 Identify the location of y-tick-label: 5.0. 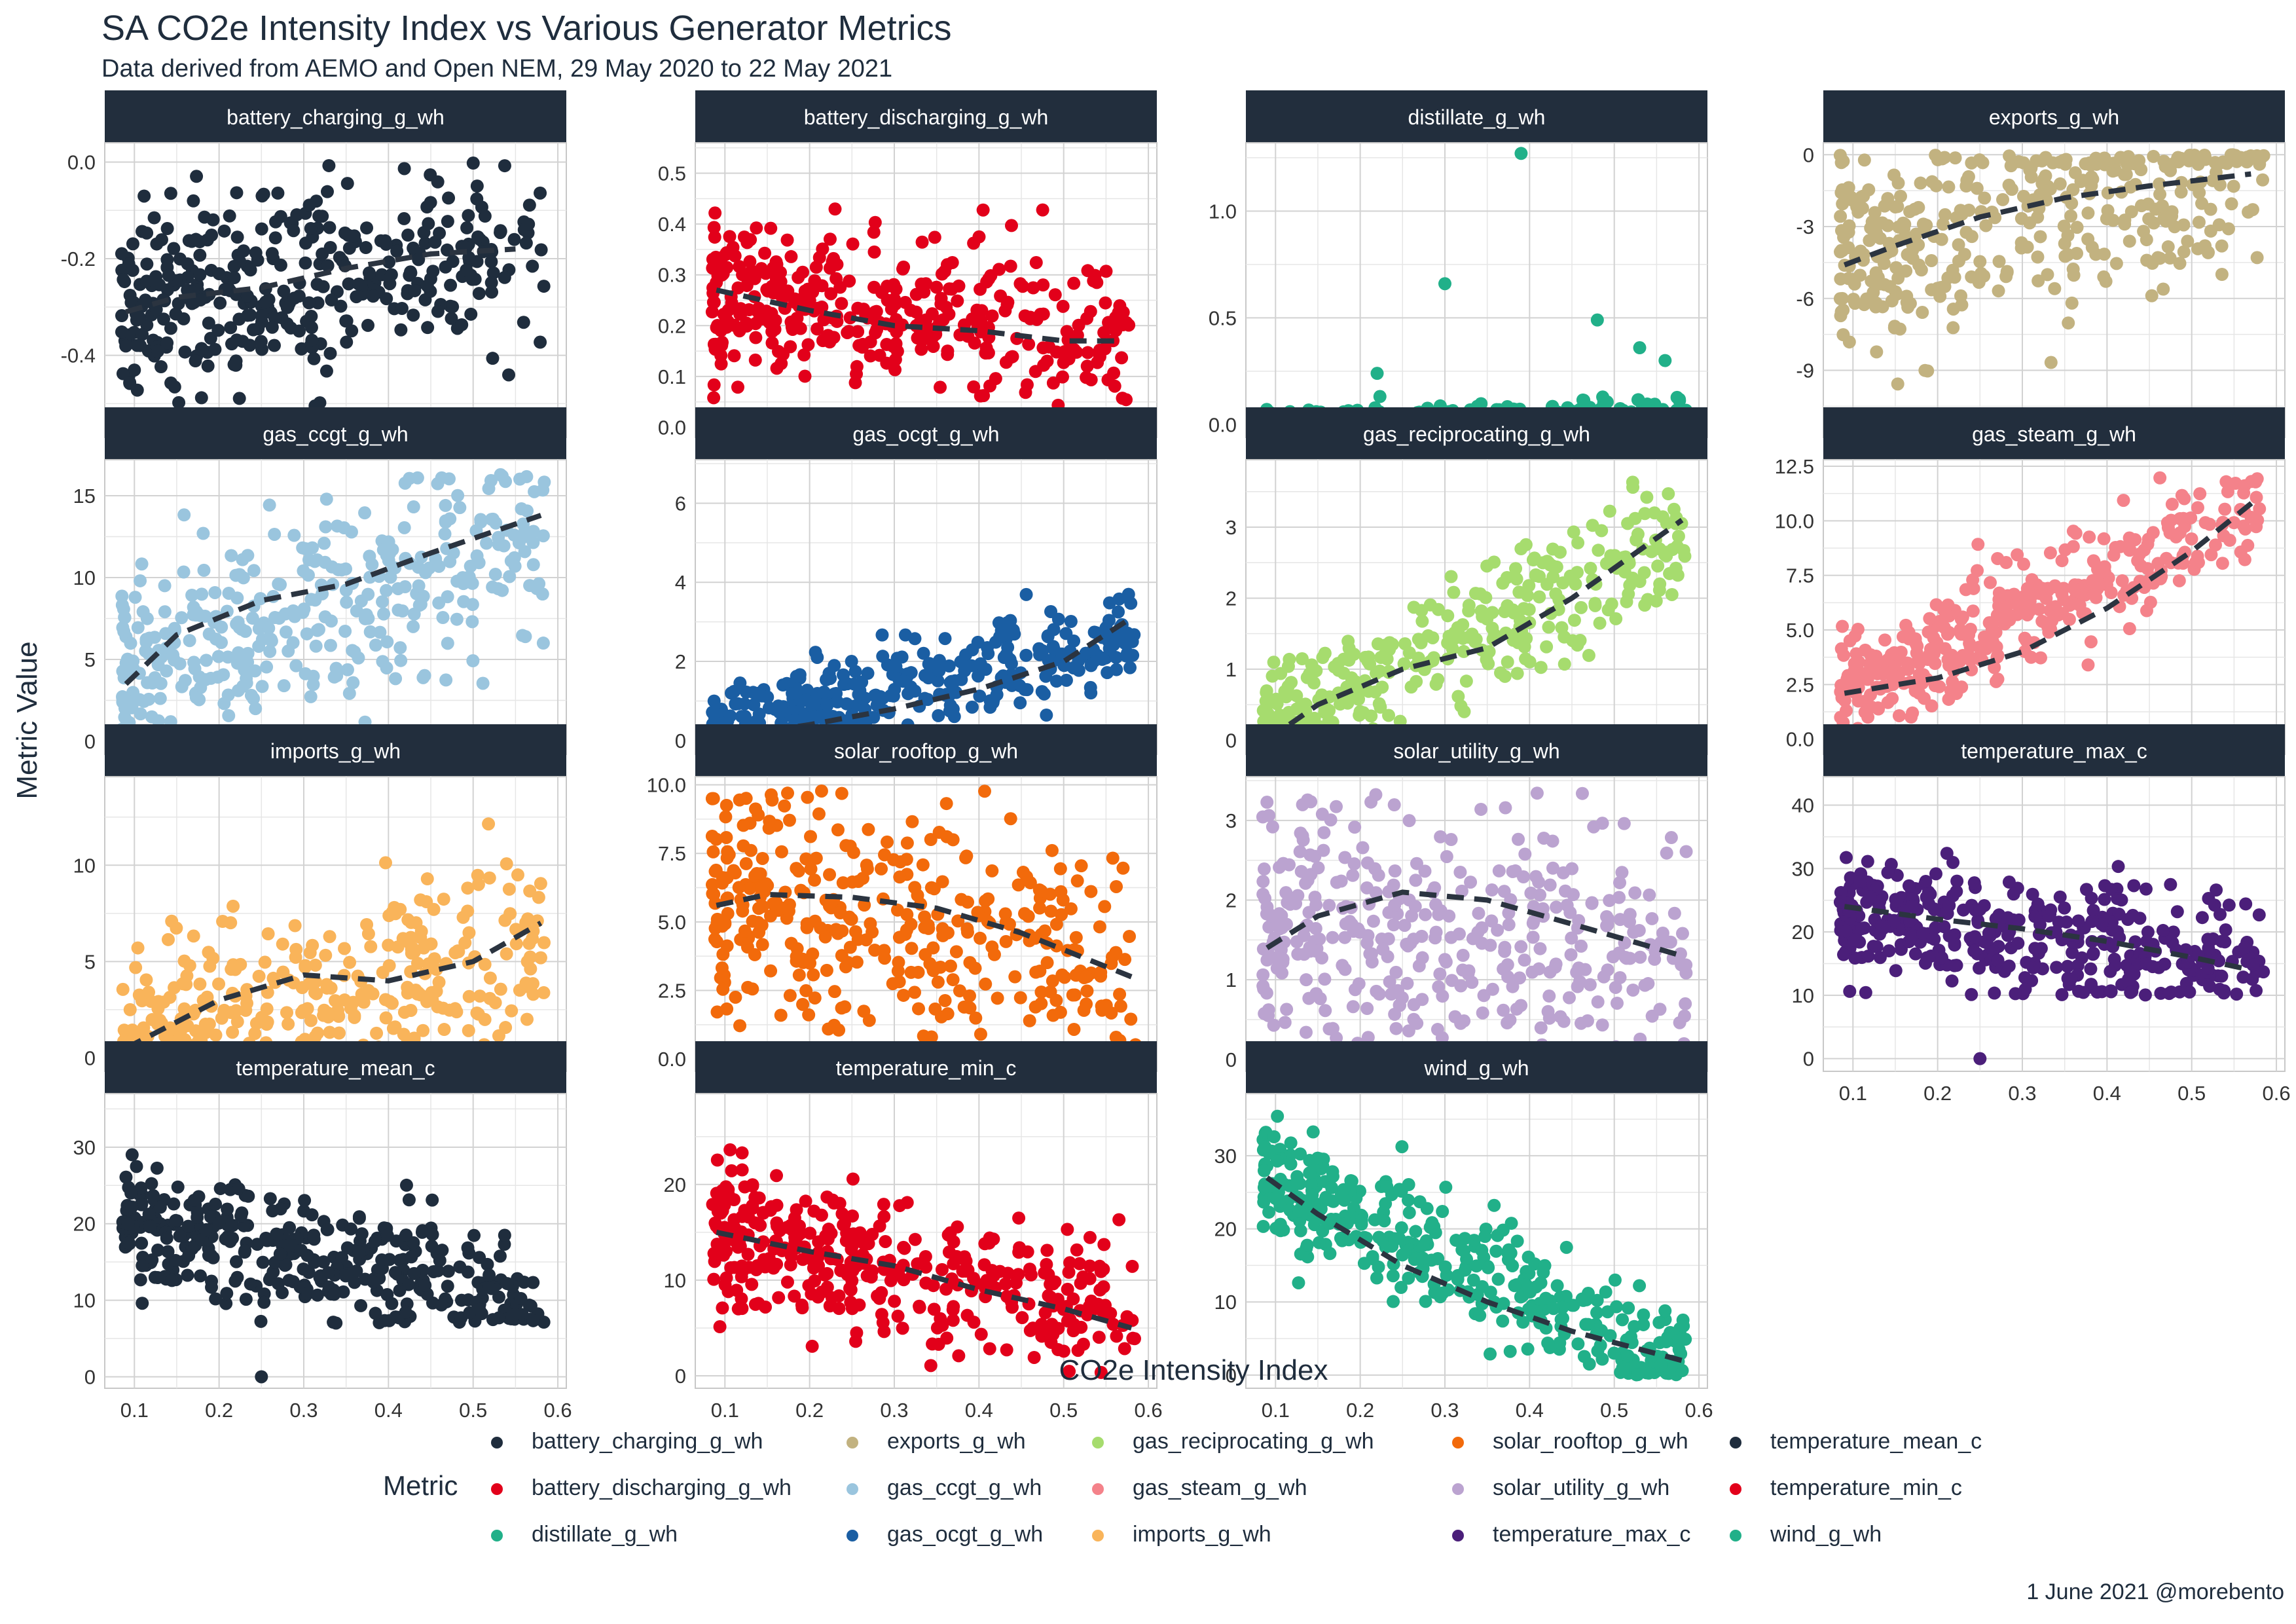
(672, 922).